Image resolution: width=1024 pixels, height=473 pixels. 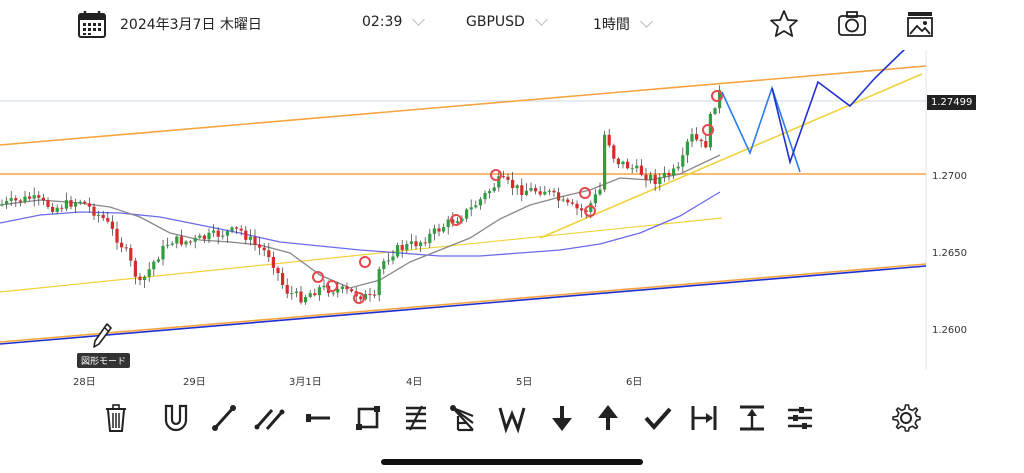 I want to click on fib-fan-icon, so click(x=462, y=418).